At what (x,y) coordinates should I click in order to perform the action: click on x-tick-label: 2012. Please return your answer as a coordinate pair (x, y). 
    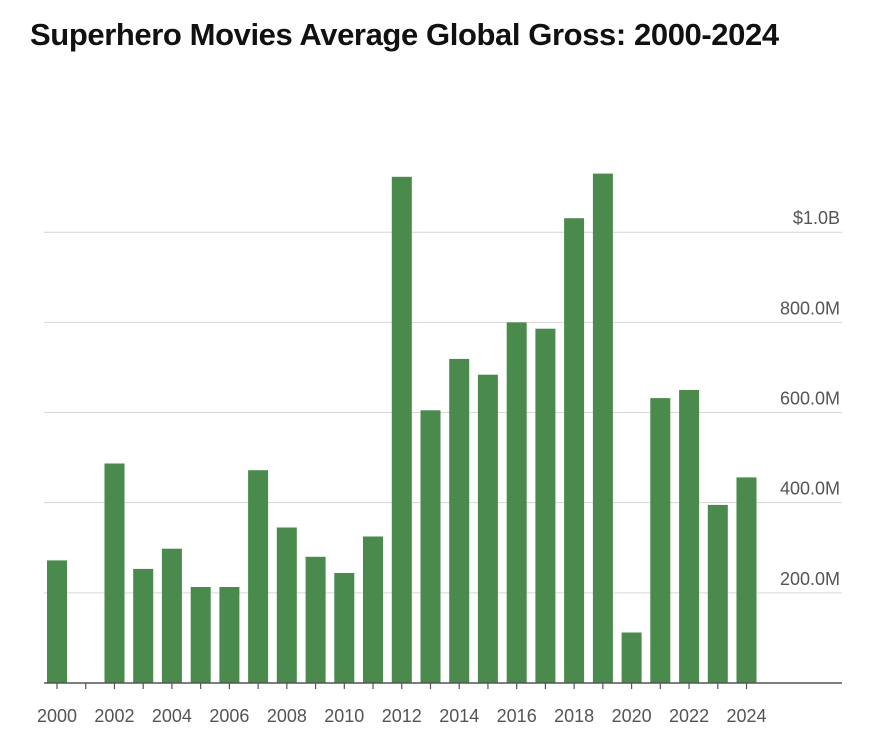
    Looking at the image, I should click on (402, 716).